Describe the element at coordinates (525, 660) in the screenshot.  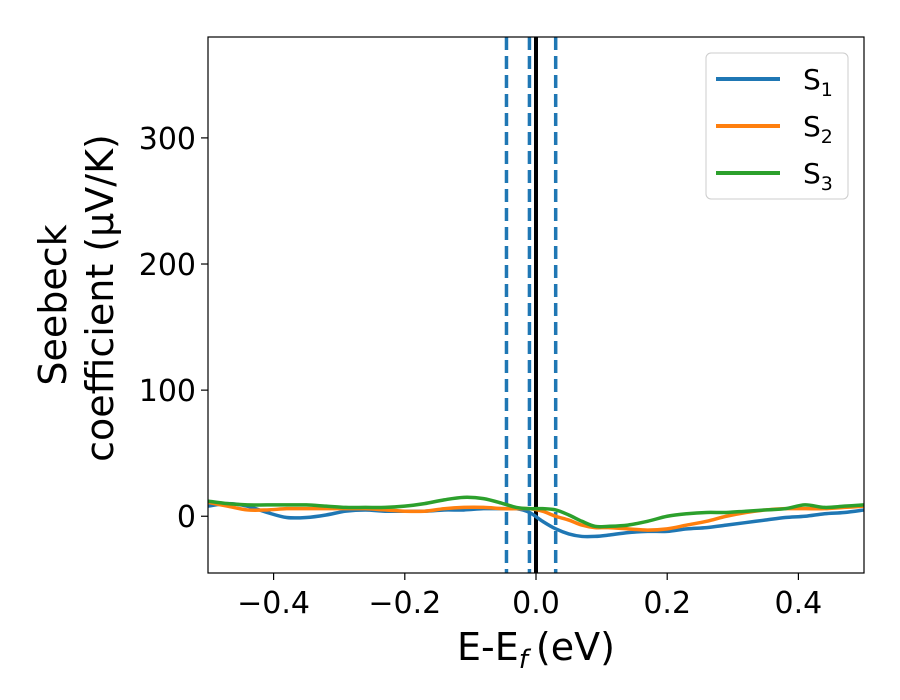
I see `x-axis-title-subscript: f` at that location.